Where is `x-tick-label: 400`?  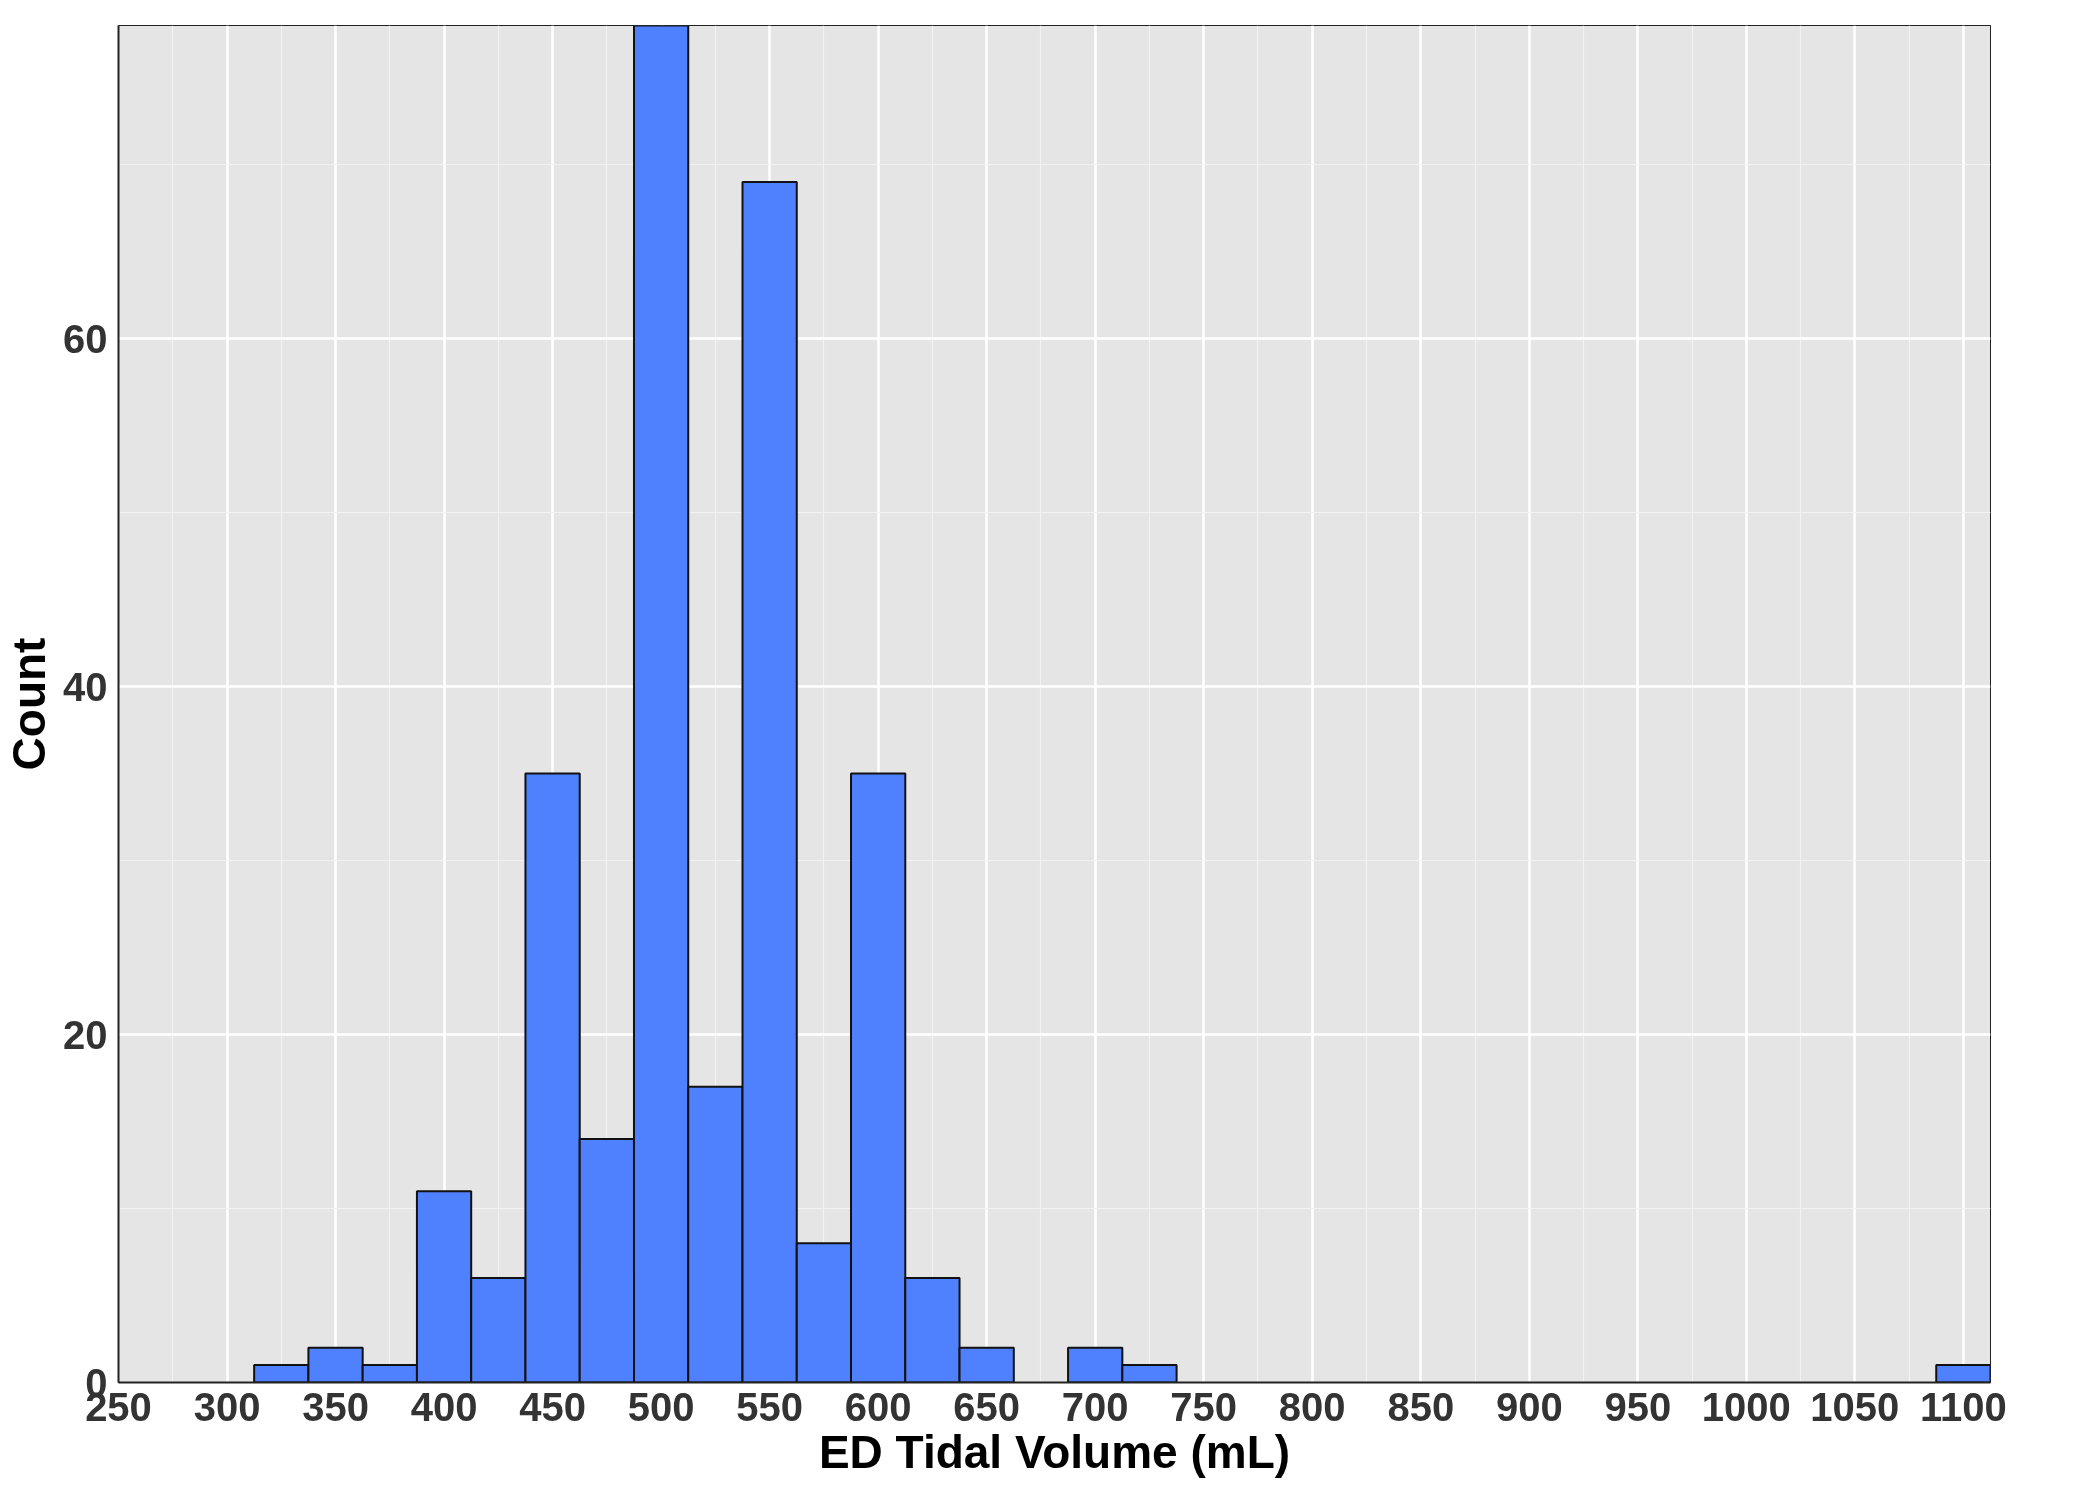
x-tick-label: 400 is located at coordinates (444, 1406).